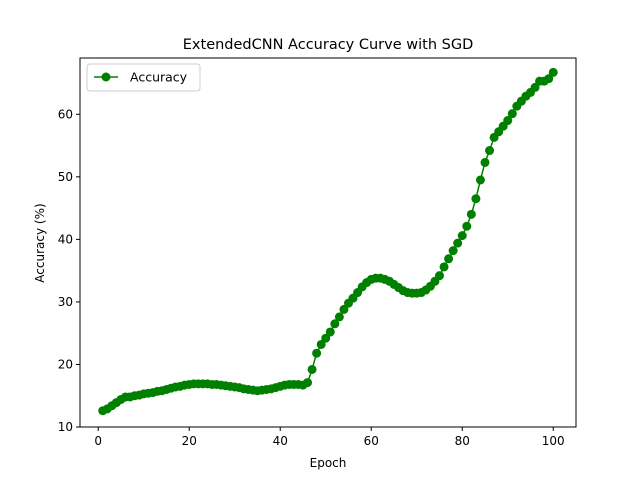 The height and width of the screenshot is (480, 640). What do you see at coordinates (553, 441) in the screenshot?
I see `x-tick-label: 100` at bounding box center [553, 441].